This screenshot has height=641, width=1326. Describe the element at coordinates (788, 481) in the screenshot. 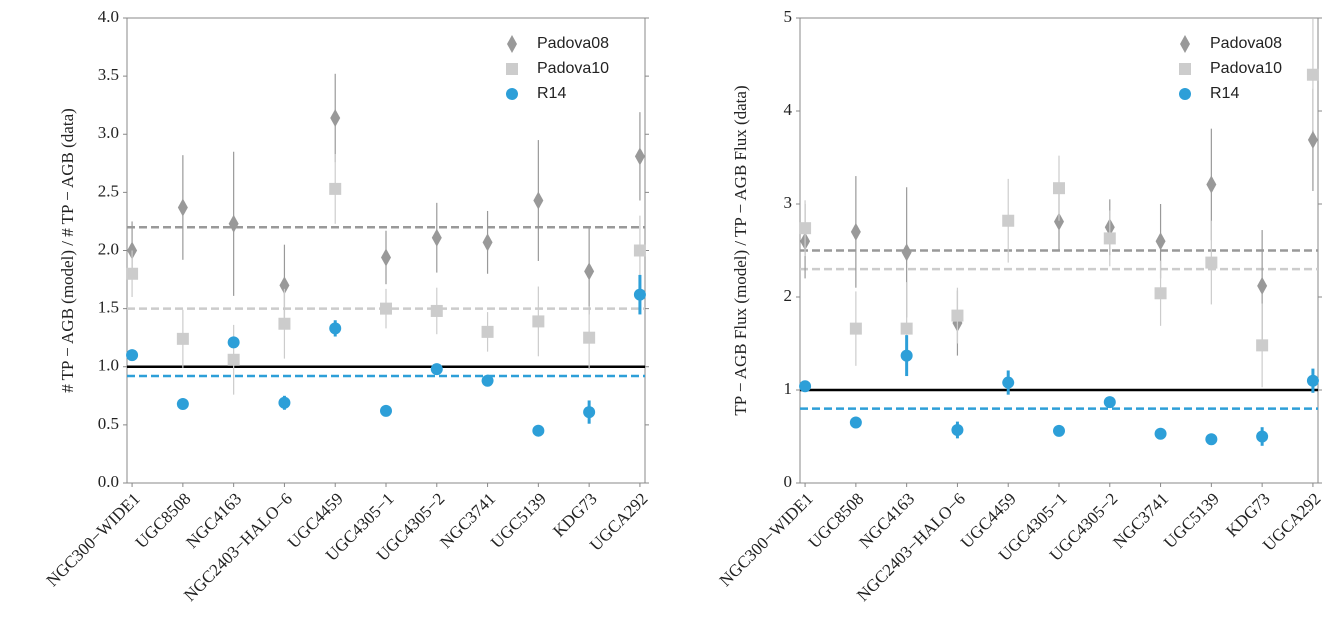

I see `y-tick-label: 0` at that location.